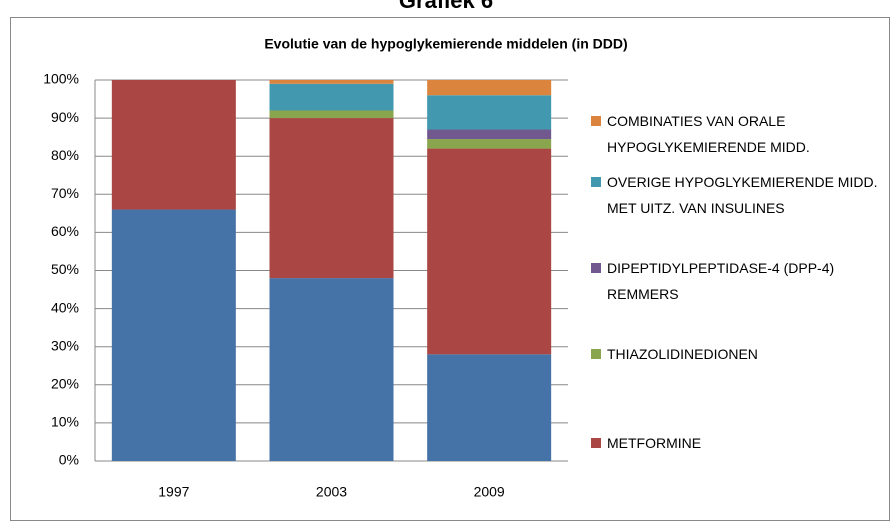 The height and width of the screenshot is (521, 892). What do you see at coordinates (489, 492) in the screenshot?
I see `x-tick-label: 2009` at bounding box center [489, 492].